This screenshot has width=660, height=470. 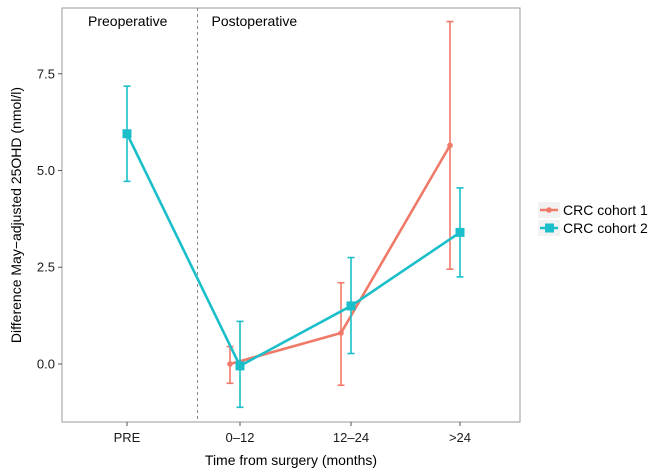 What do you see at coordinates (255, 21) in the screenshot?
I see `postoperative-label: Postoperative` at bounding box center [255, 21].